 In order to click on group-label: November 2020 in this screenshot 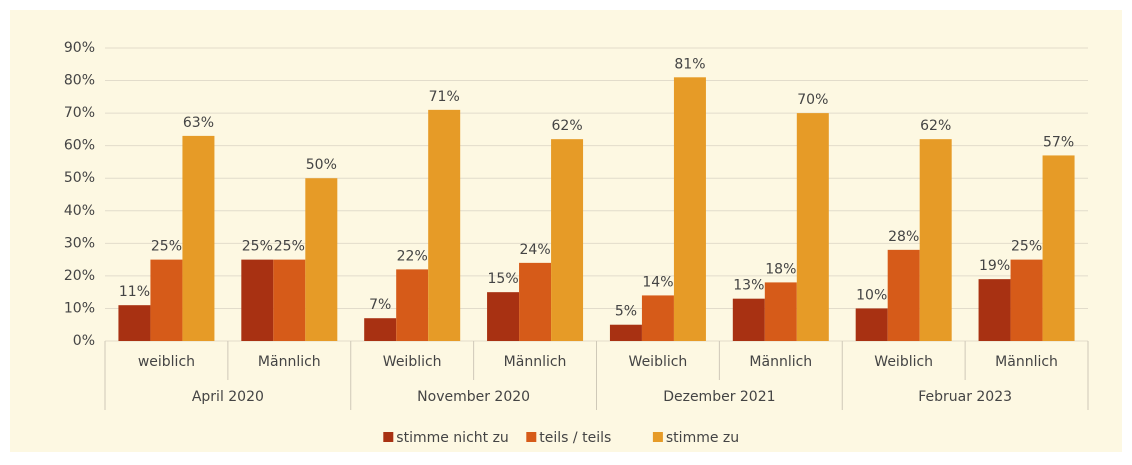, I will do `click(473, 397)`.